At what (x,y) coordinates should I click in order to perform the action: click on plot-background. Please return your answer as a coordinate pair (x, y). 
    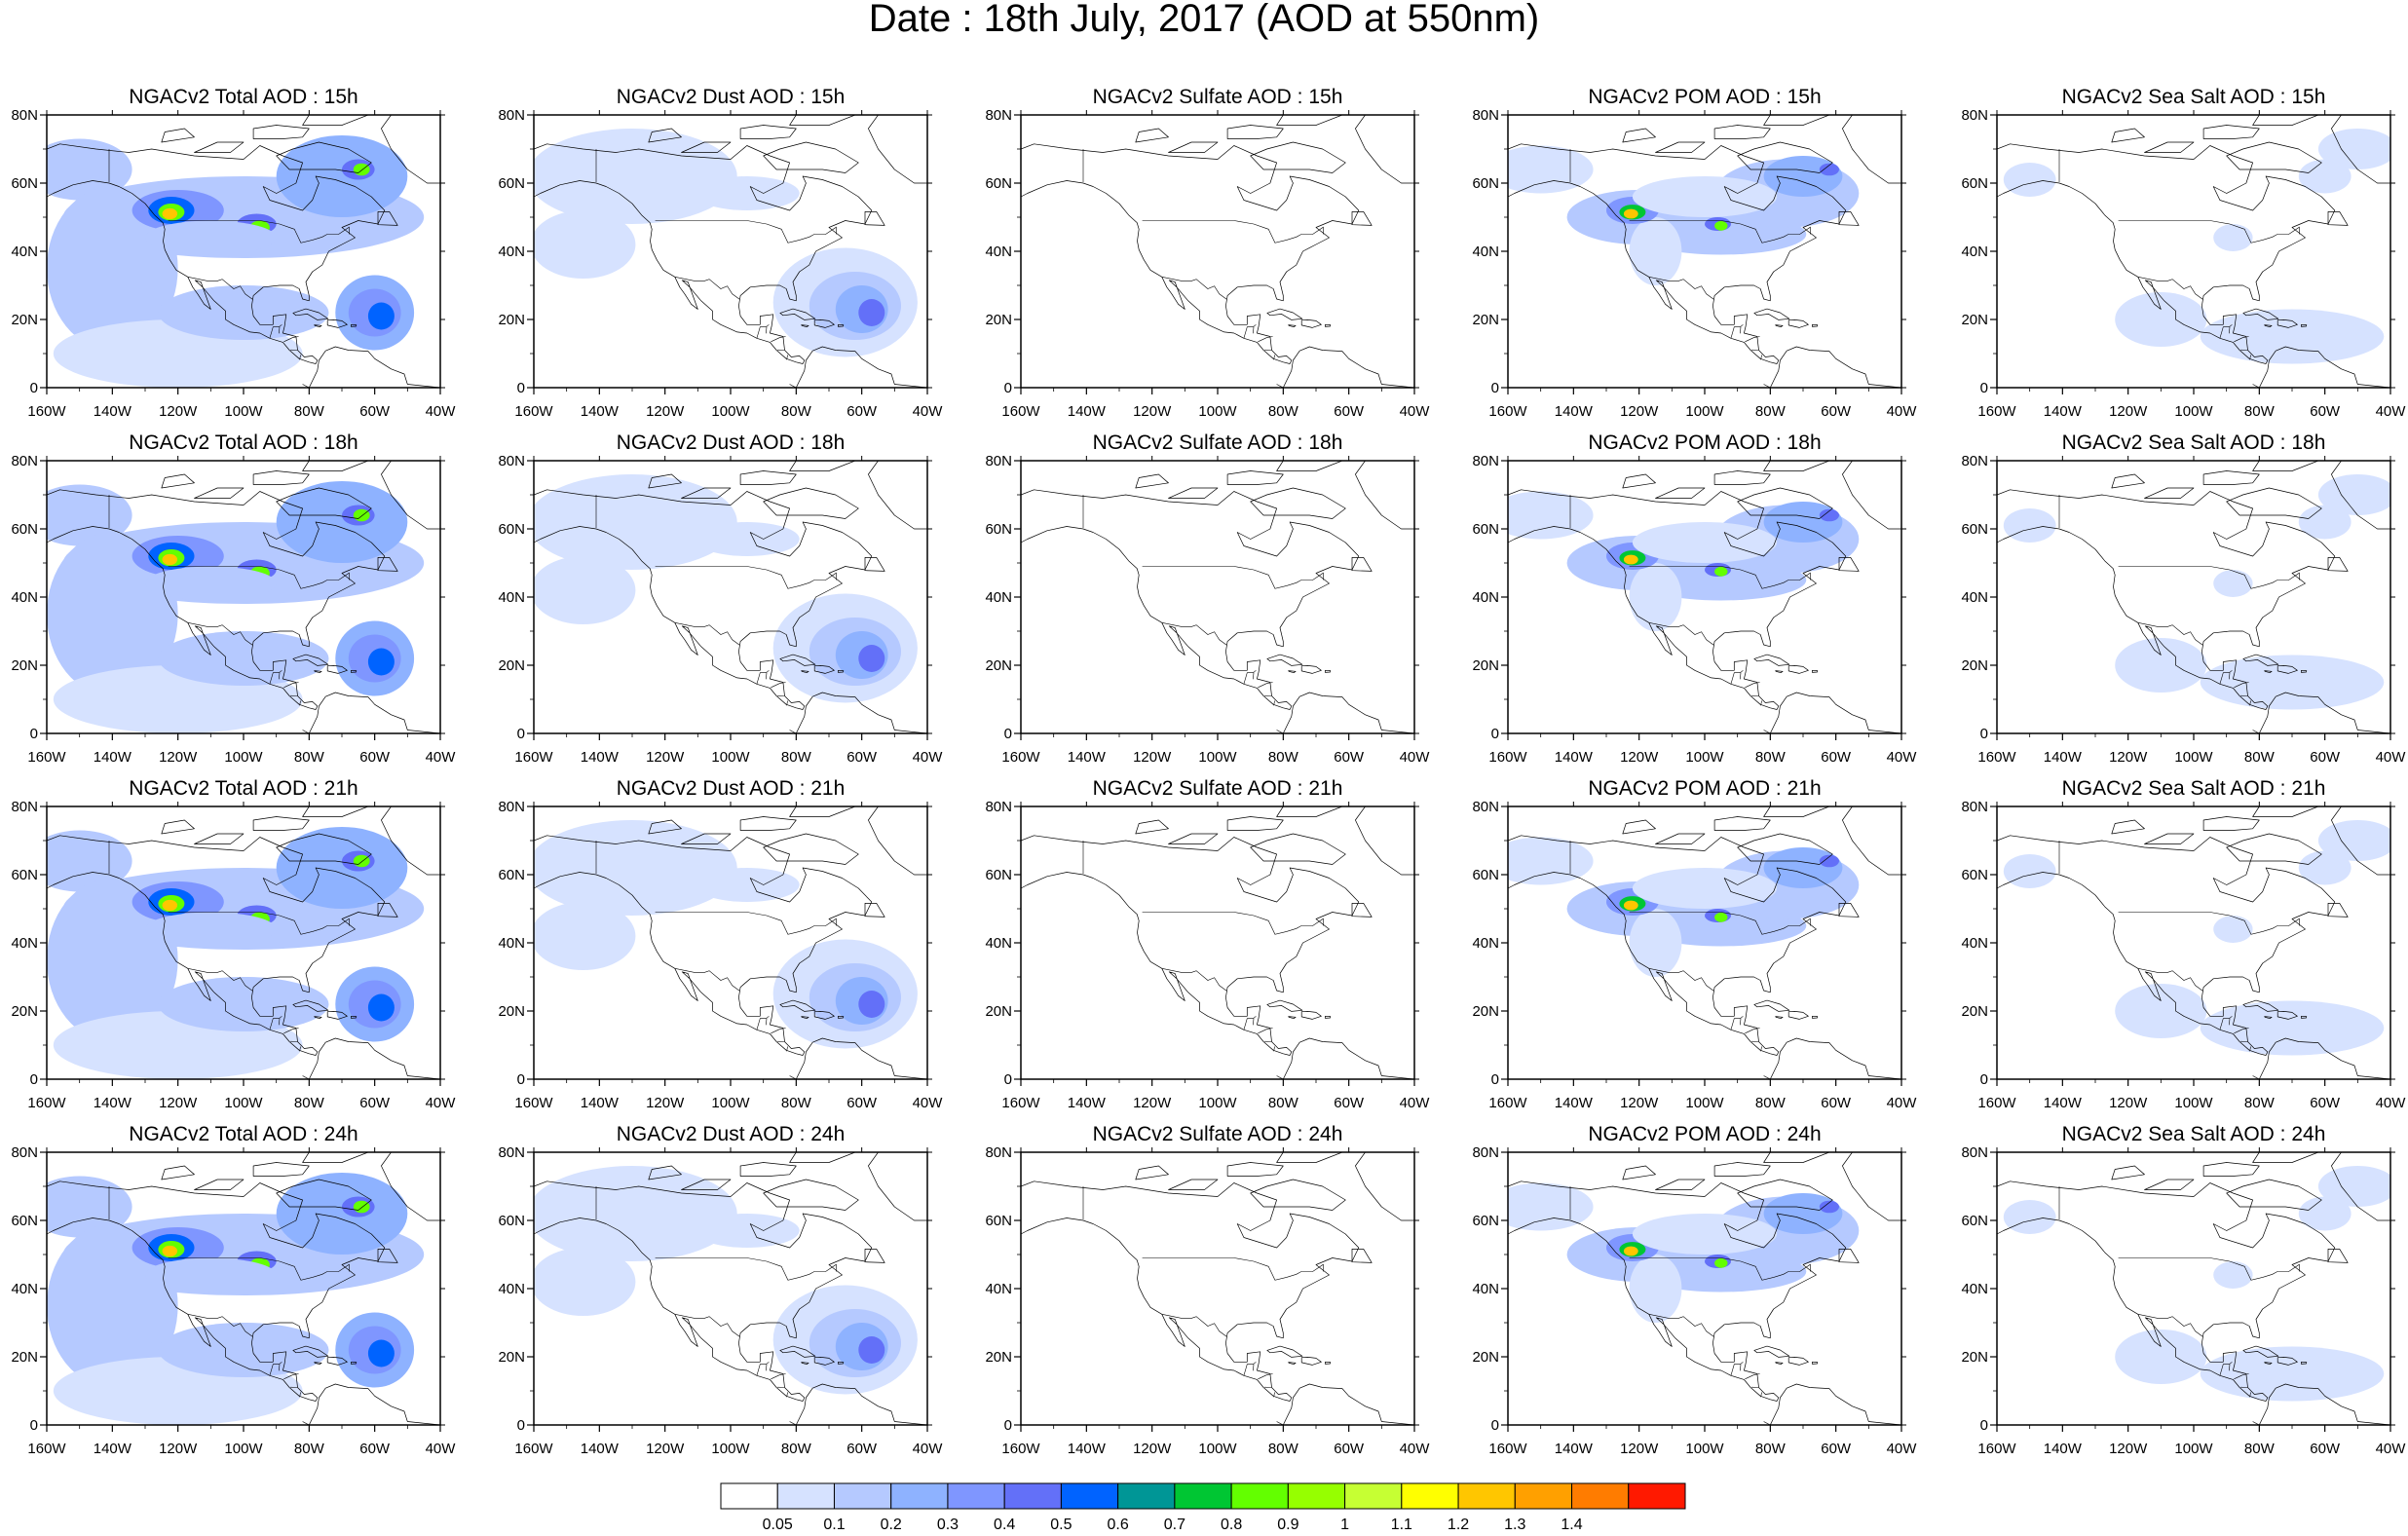
    Looking at the image, I should click on (1217, 251).